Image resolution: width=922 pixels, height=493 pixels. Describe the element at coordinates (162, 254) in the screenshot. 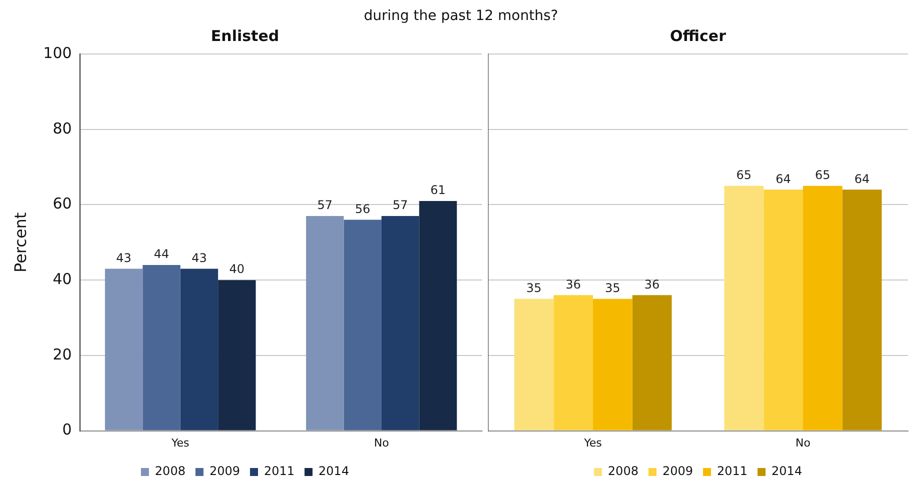

I see `data-label: 44` at that location.